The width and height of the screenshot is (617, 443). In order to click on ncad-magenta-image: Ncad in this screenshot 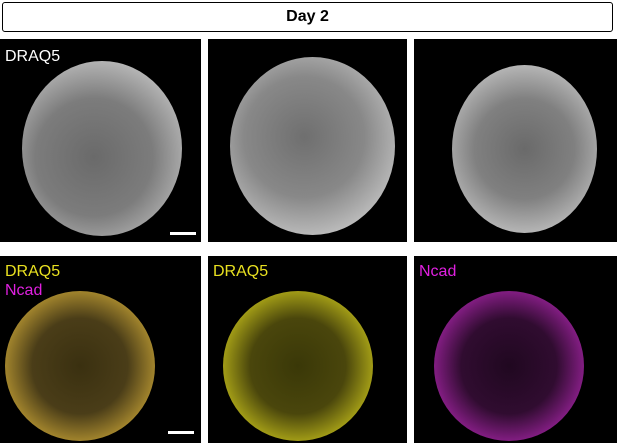, I will do `click(515, 349)`.